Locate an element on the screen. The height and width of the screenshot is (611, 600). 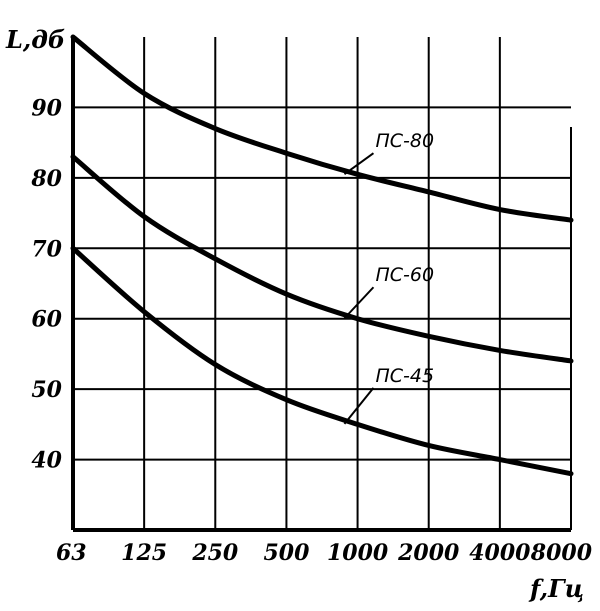
x-tick-label: 8000 is located at coordinates (561, 553).